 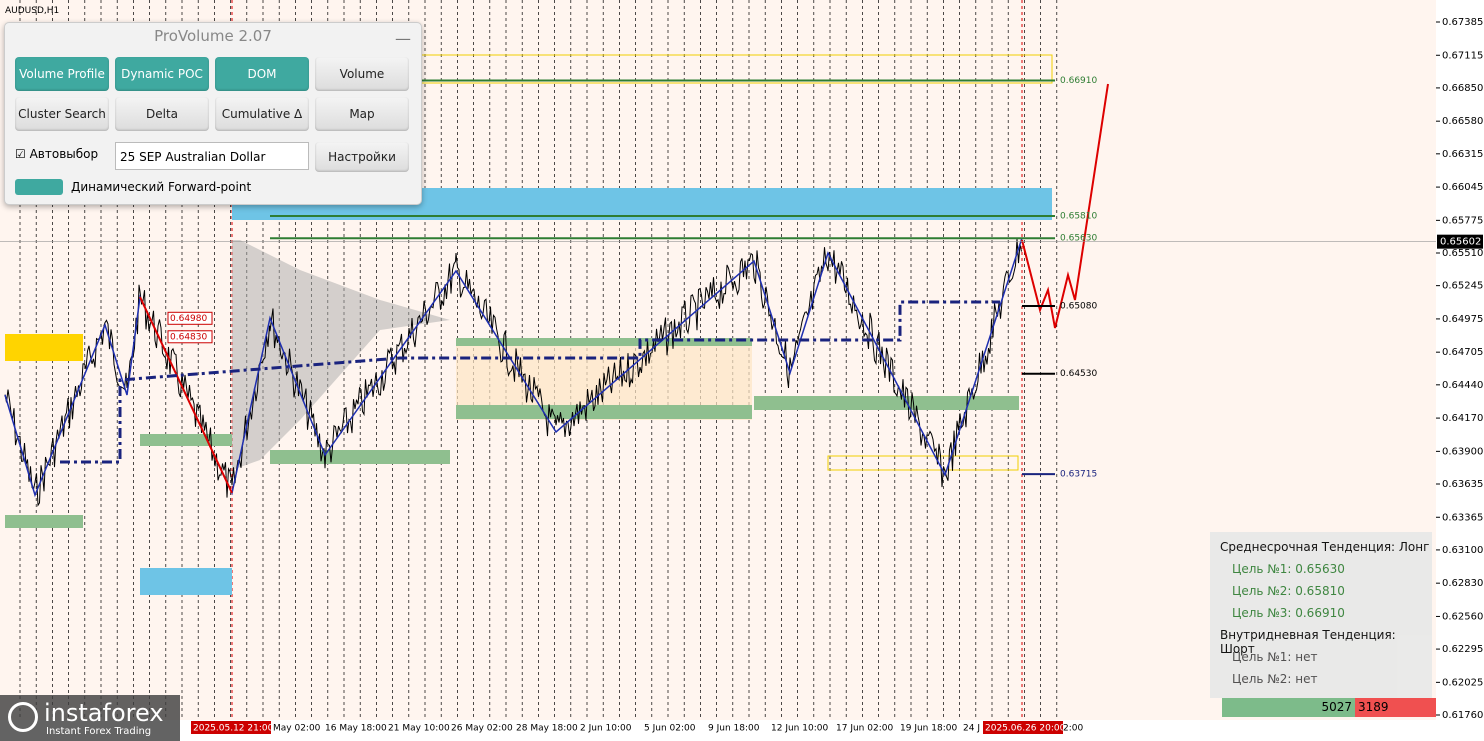 I want to click on tool-button: DOM, so click(x=262, y=74).